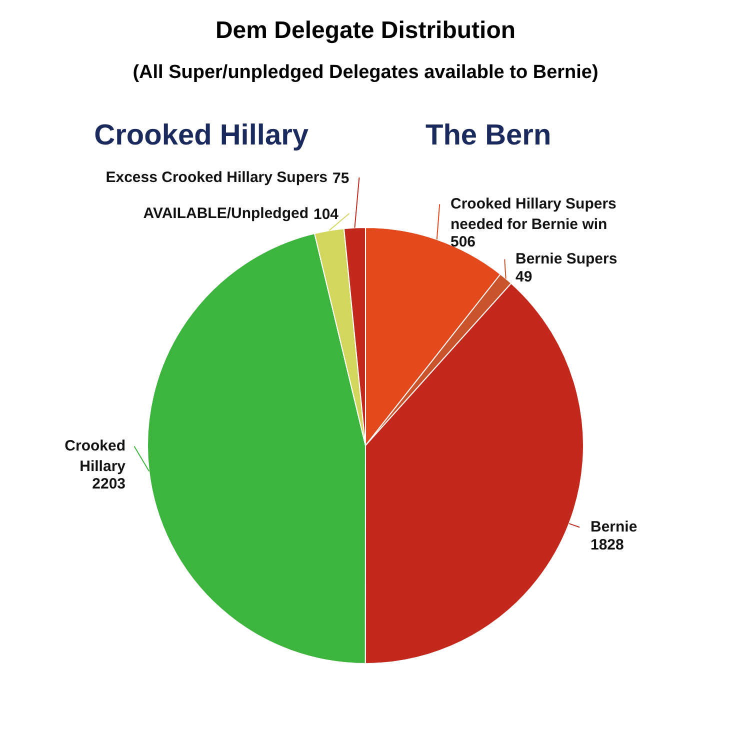 Image resolution: width=738 pixels, height=751 pixels. What do you see at coordinates (217, 177) in the screenshot?
I see `slice-label: Excess Crooked Hillary Supers` at bounding box center [217, 177].